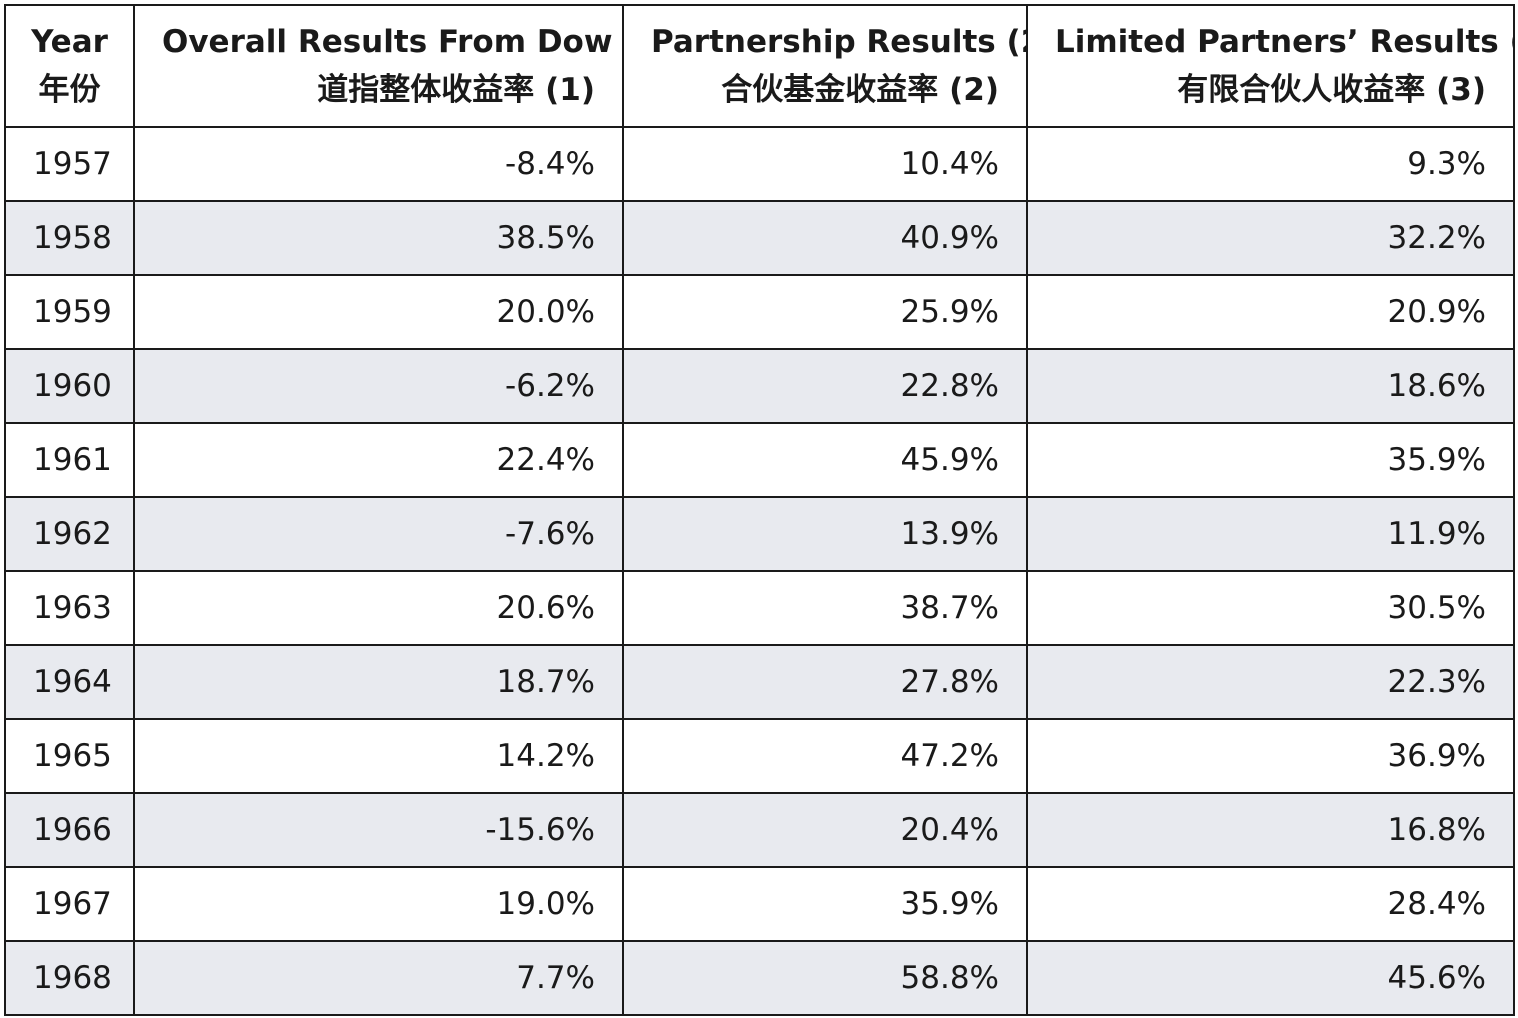 This screenshot has width=1518, height=1018. Describe the element at coordinates (456, 90) in the screenshot. I see `header-label-zh: 道指整体收益率 (1)` at that location.